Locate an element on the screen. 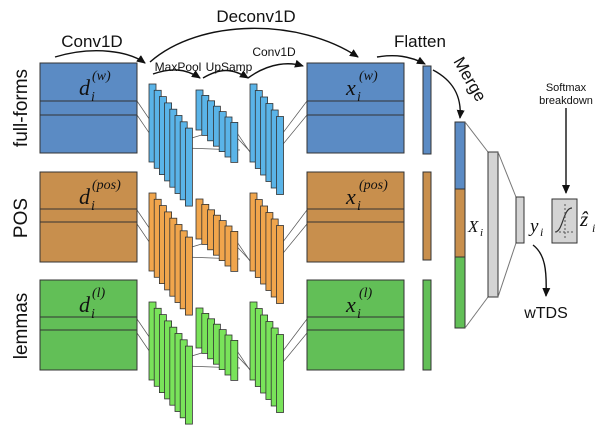  upsamp-feature-map-pos is located at coordinates (280, 264).